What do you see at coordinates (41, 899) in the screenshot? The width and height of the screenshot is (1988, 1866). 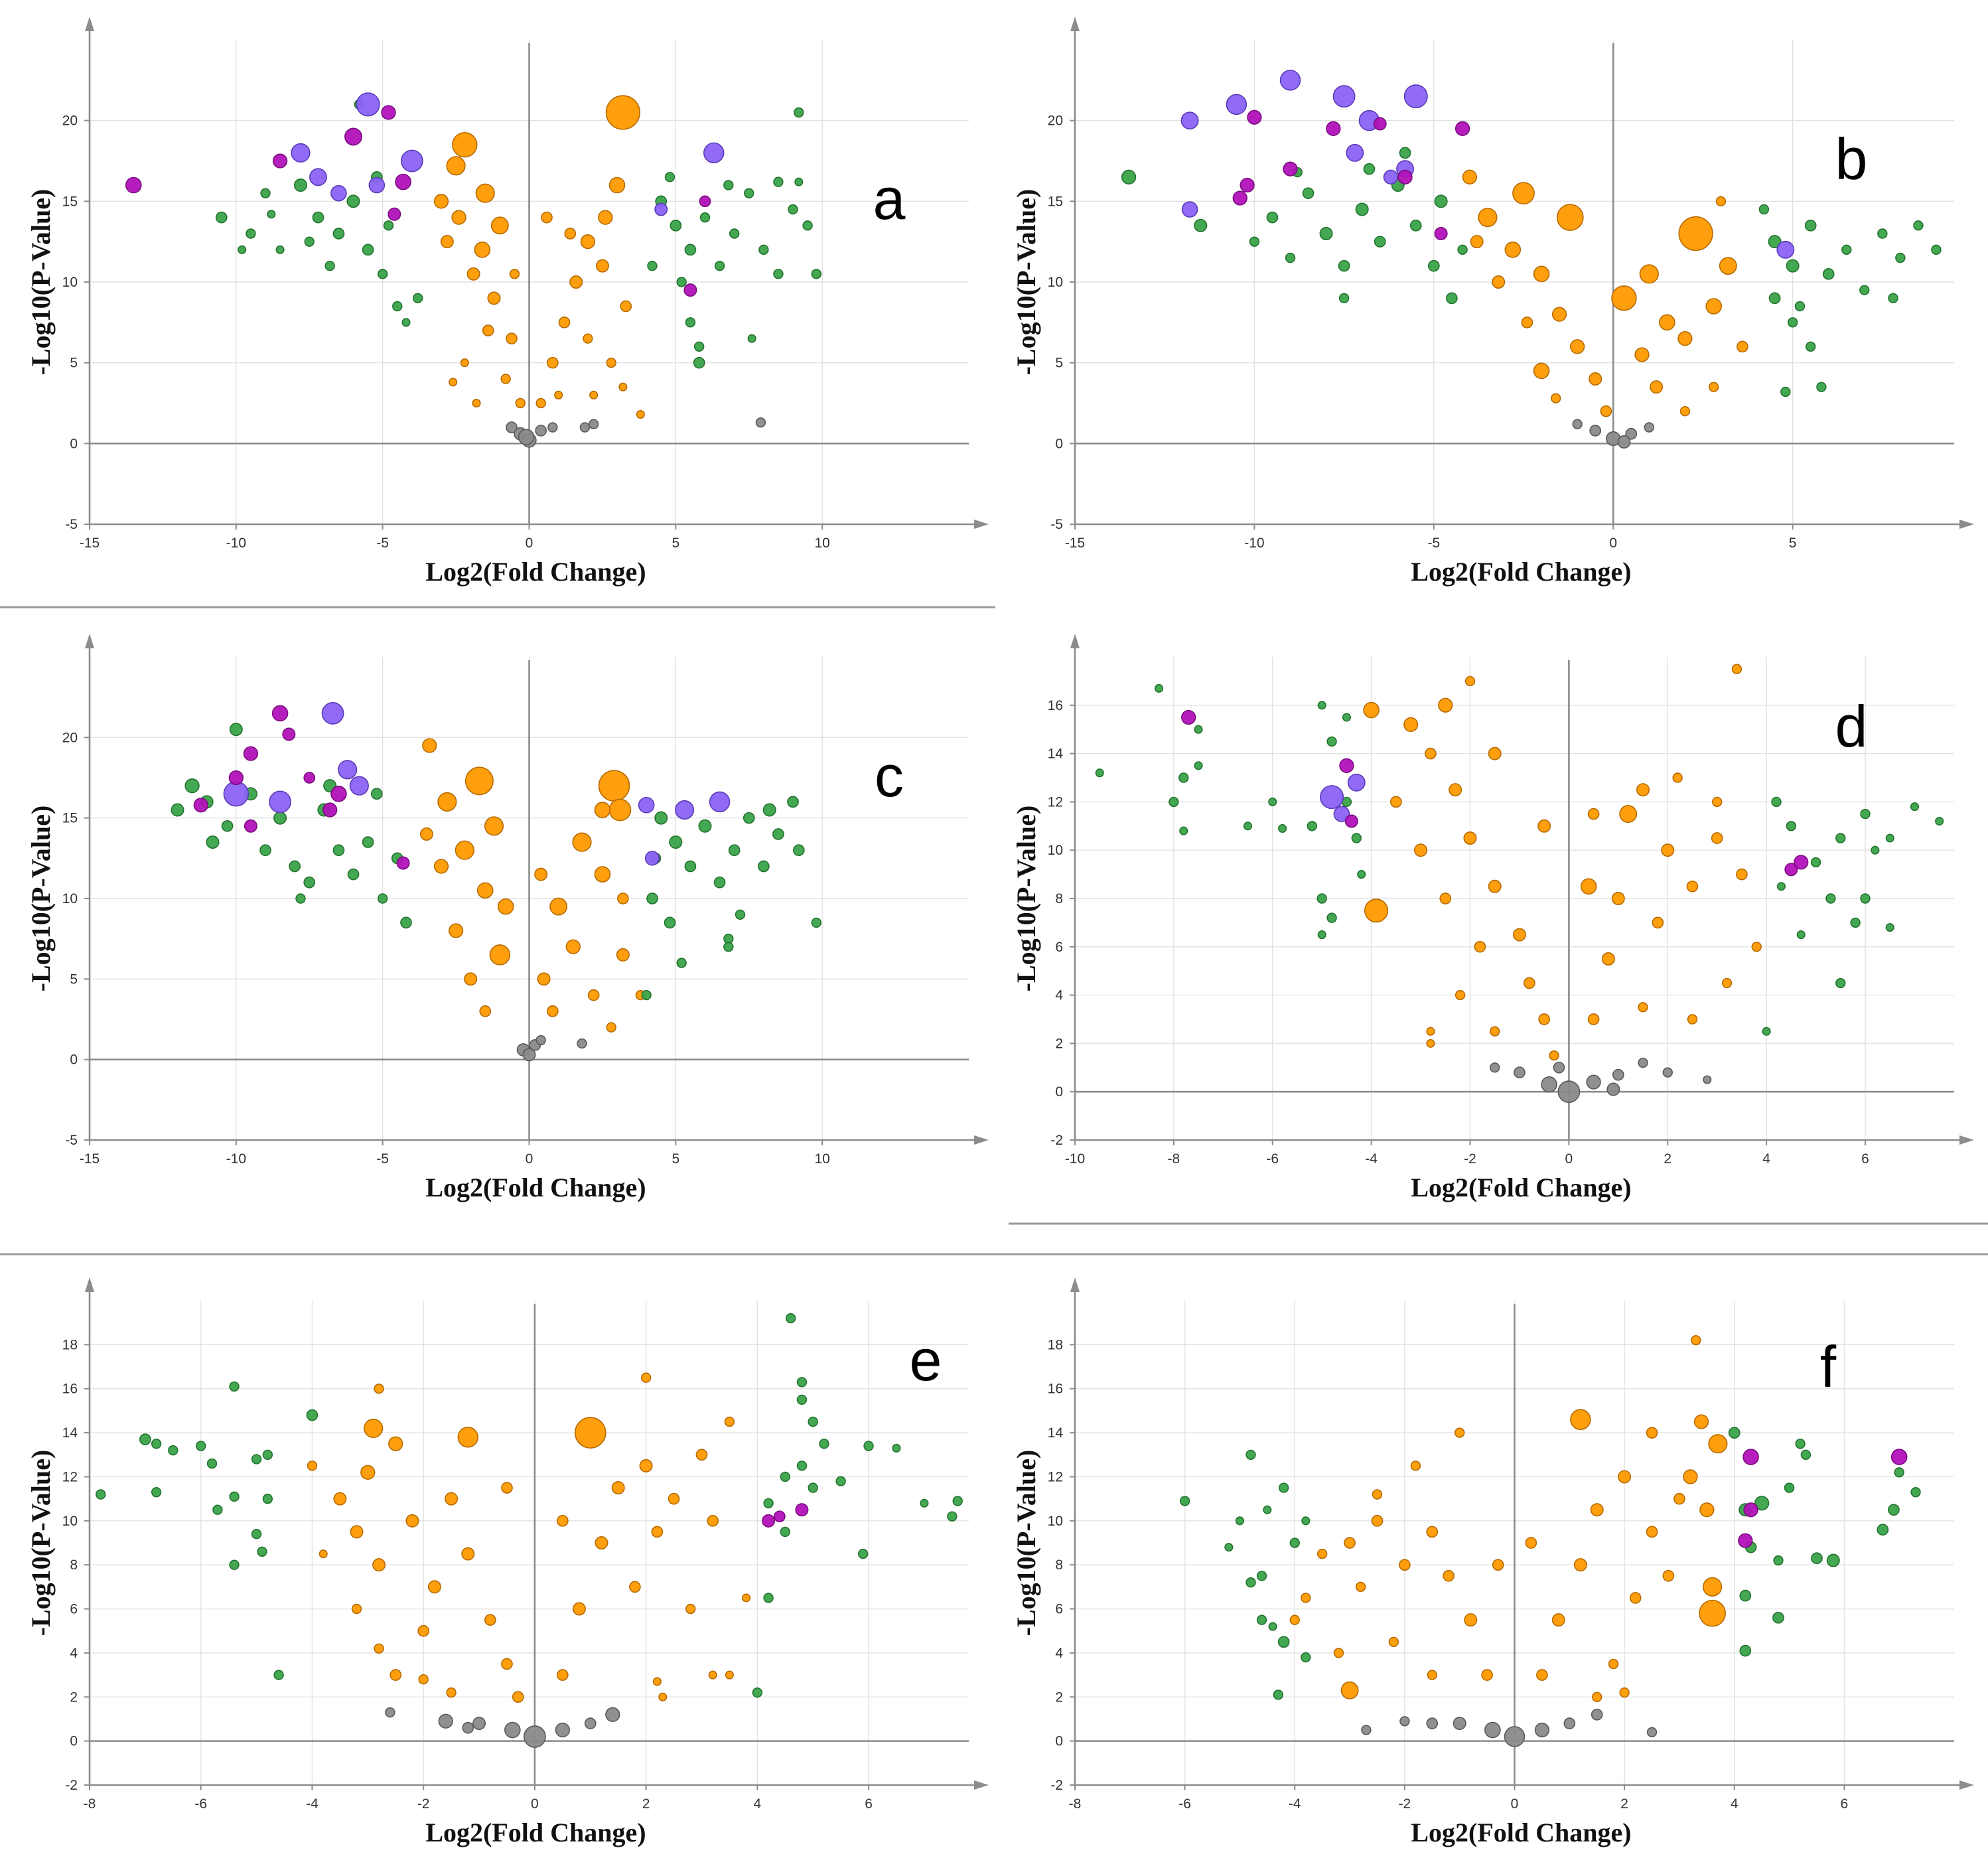 I see `y-axis-title: -Log10(P-Value)` at bounding box center [41, 899].